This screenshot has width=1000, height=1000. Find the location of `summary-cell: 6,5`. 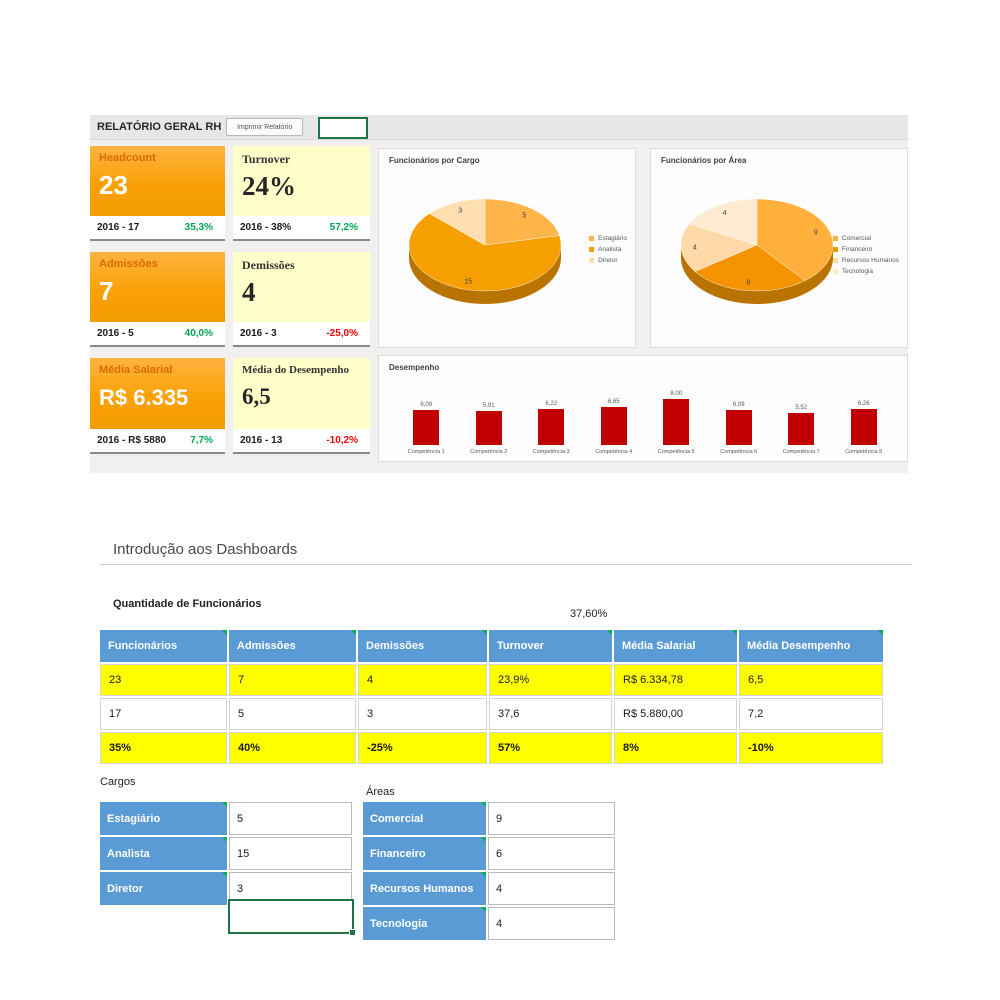

summary-cell: 6,5 is located at coordinates (811, 680).